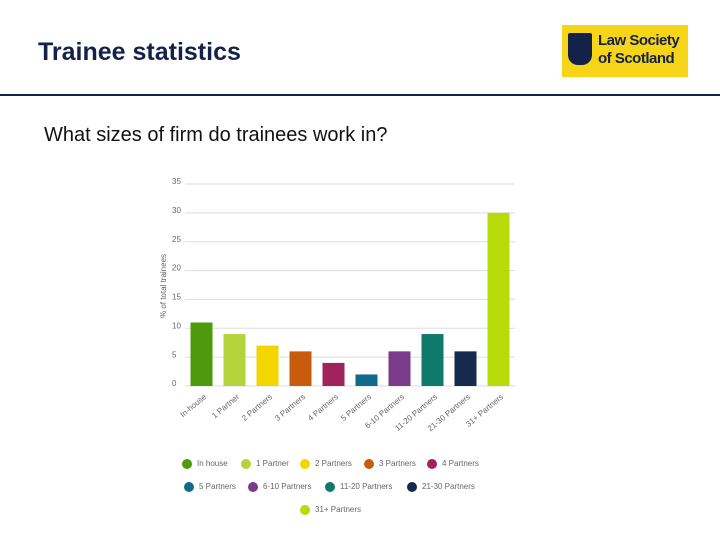  Describe the element at coordinates (257, 407) in the screenshot. I see `x-tick-label: 2 Partners` at that location.